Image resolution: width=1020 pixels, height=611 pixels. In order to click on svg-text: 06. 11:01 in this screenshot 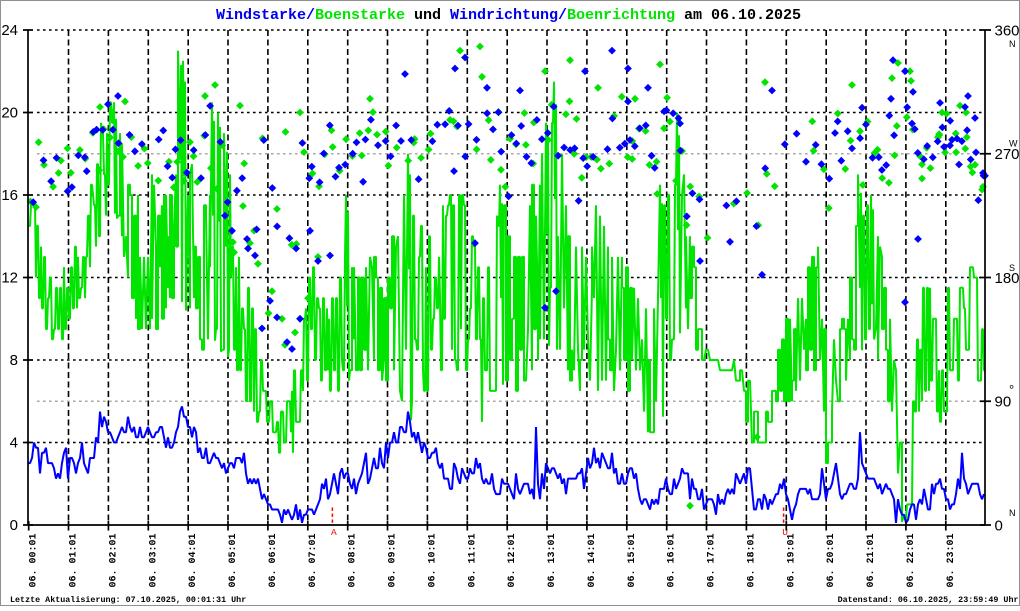, I will do `click(472, 560)`.